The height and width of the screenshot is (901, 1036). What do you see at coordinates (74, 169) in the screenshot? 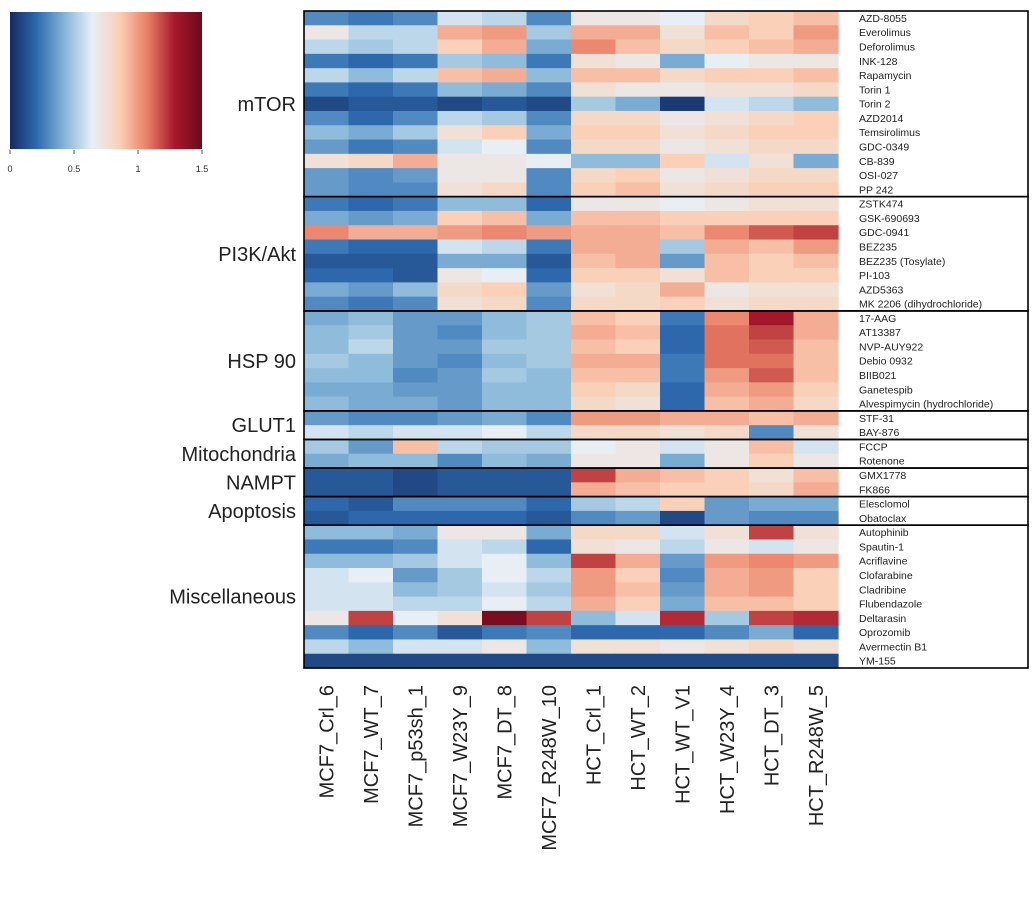
I see `colorbar-tick-label: 0.5` at bounding box center [74, 169].